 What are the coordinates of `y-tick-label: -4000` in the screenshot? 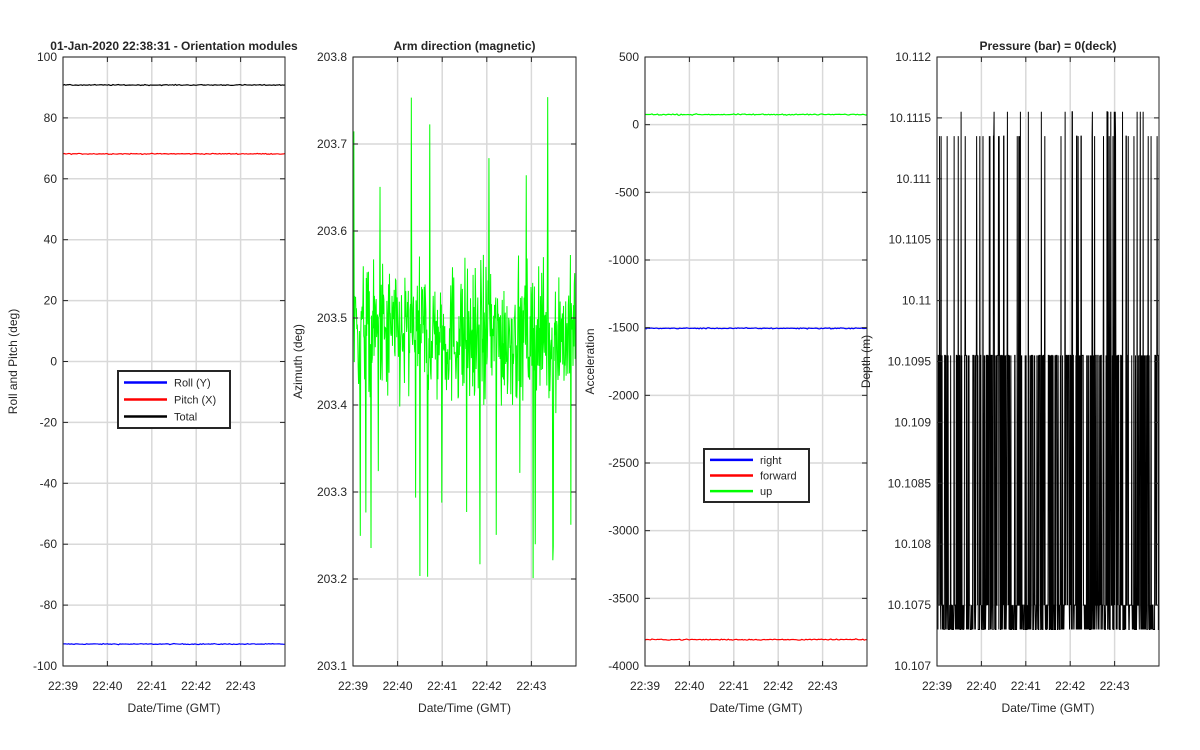 It's located at (623, 666).